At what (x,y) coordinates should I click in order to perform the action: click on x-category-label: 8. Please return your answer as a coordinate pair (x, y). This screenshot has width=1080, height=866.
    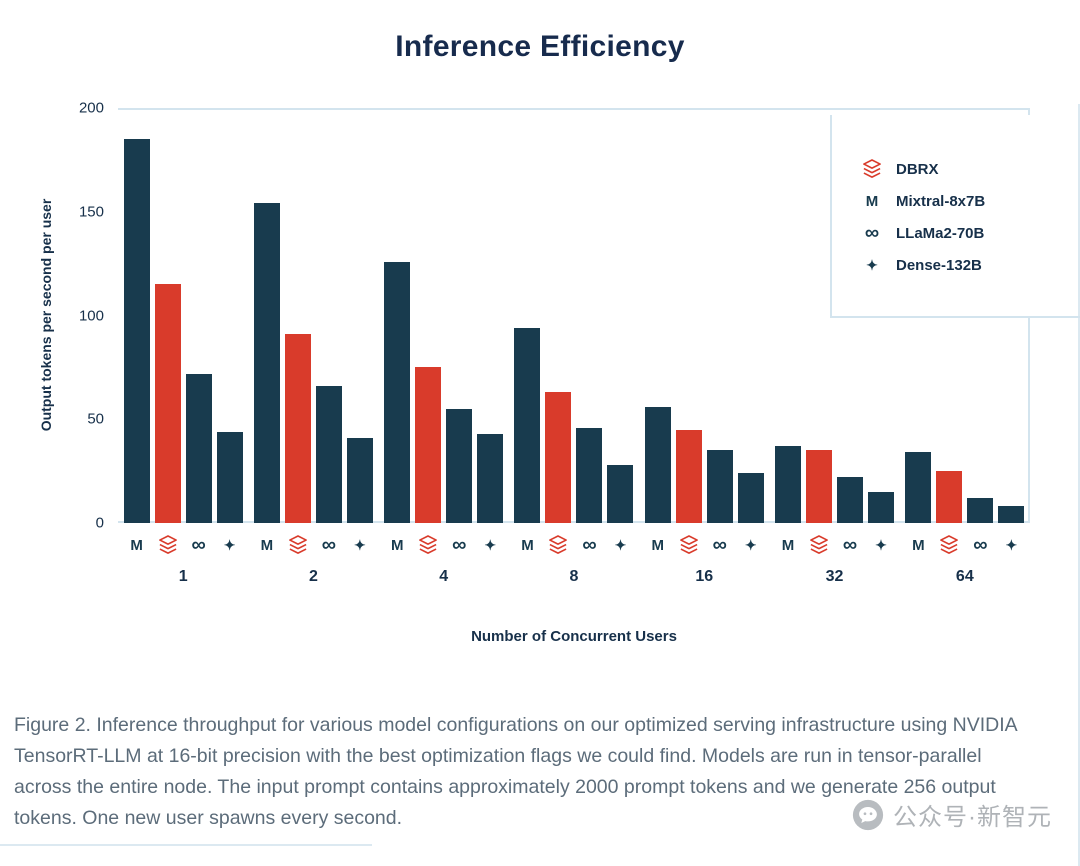
    Looking at the image, I should click on (574, 576).